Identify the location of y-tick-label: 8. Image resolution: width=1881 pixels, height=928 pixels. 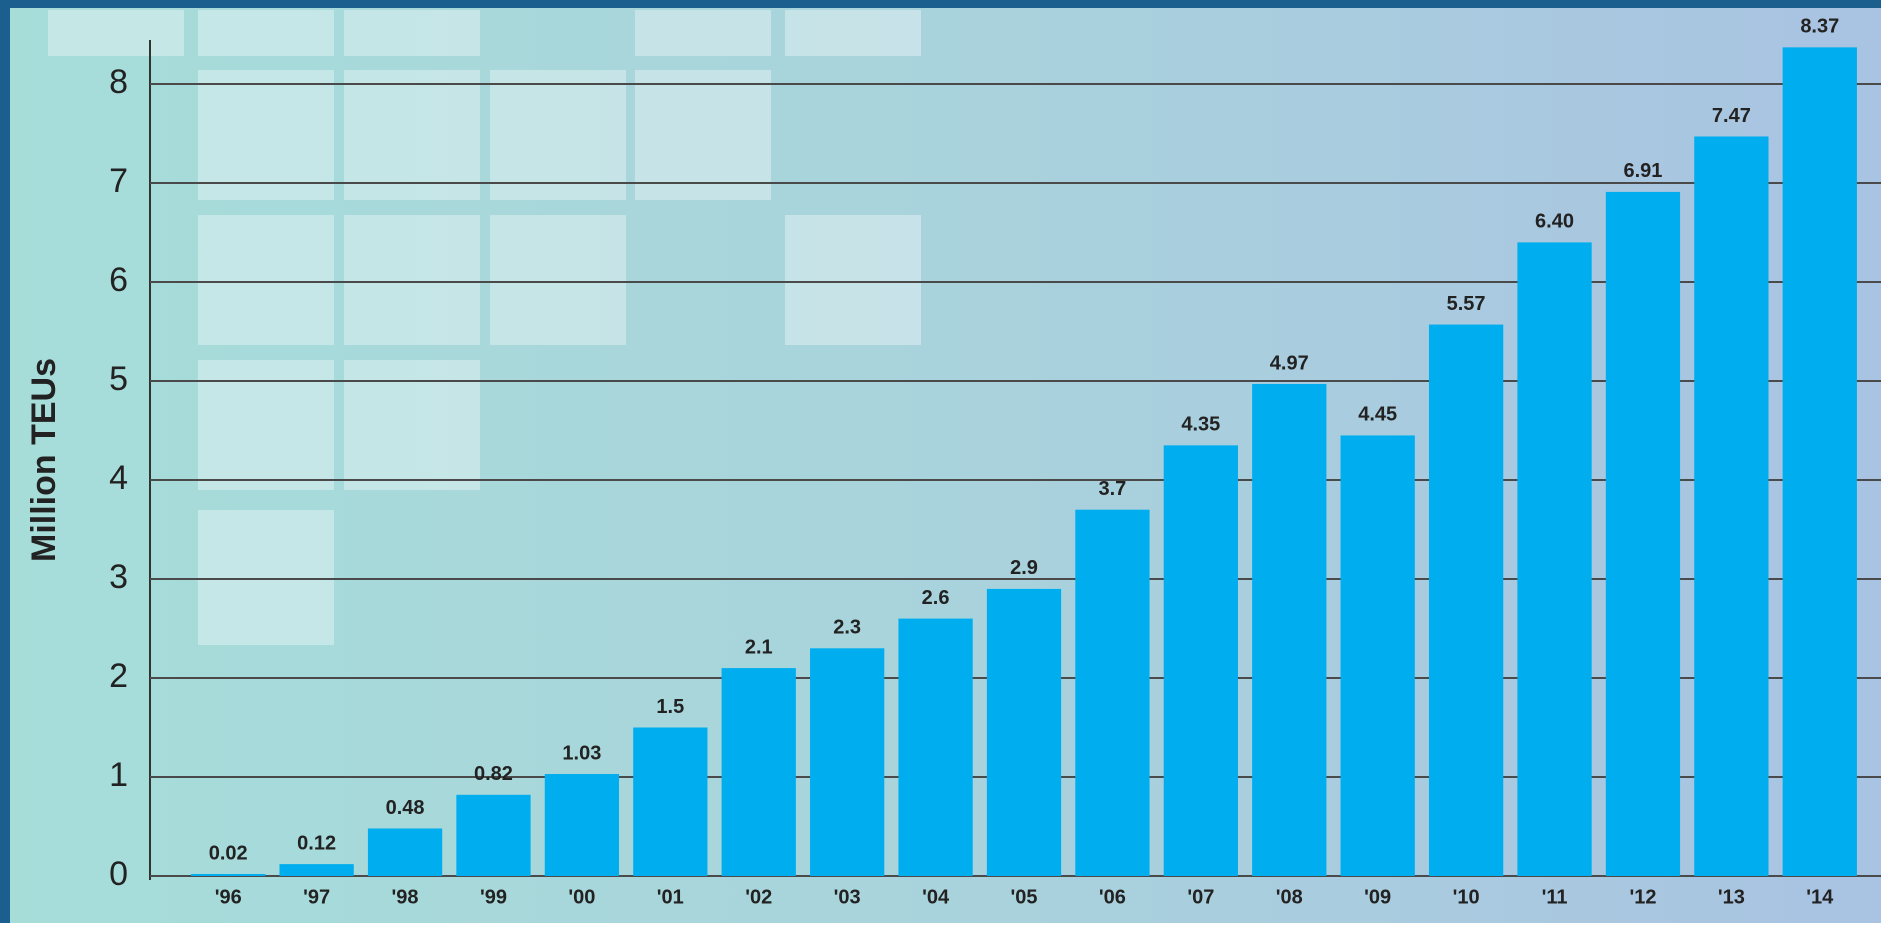
(118, 82).